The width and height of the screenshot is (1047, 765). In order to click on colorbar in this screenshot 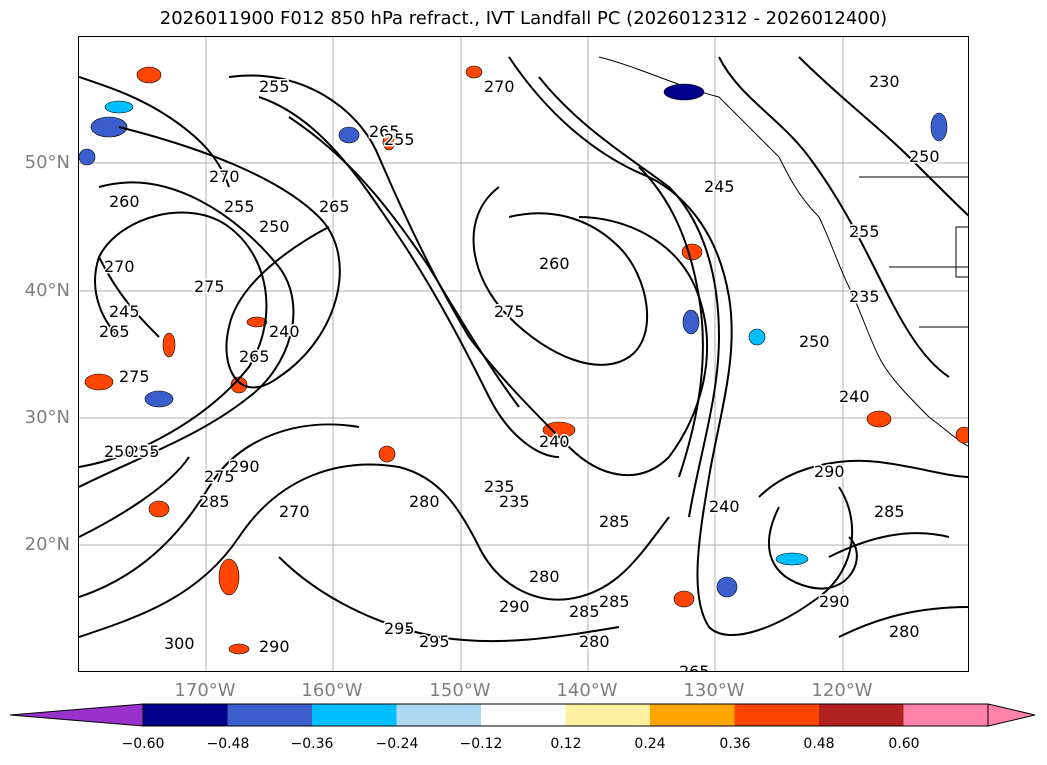, I will do `click(523, 715)`.